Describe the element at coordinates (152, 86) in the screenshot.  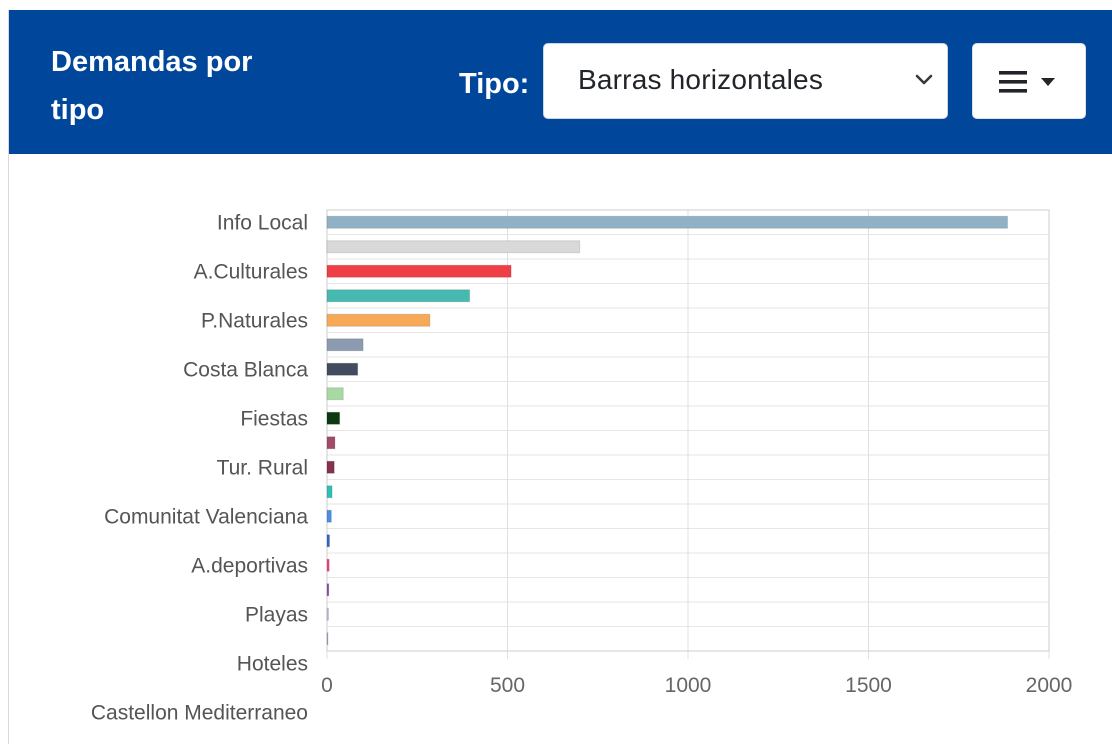
I see `card-title: Demandas por tipo` at that location.